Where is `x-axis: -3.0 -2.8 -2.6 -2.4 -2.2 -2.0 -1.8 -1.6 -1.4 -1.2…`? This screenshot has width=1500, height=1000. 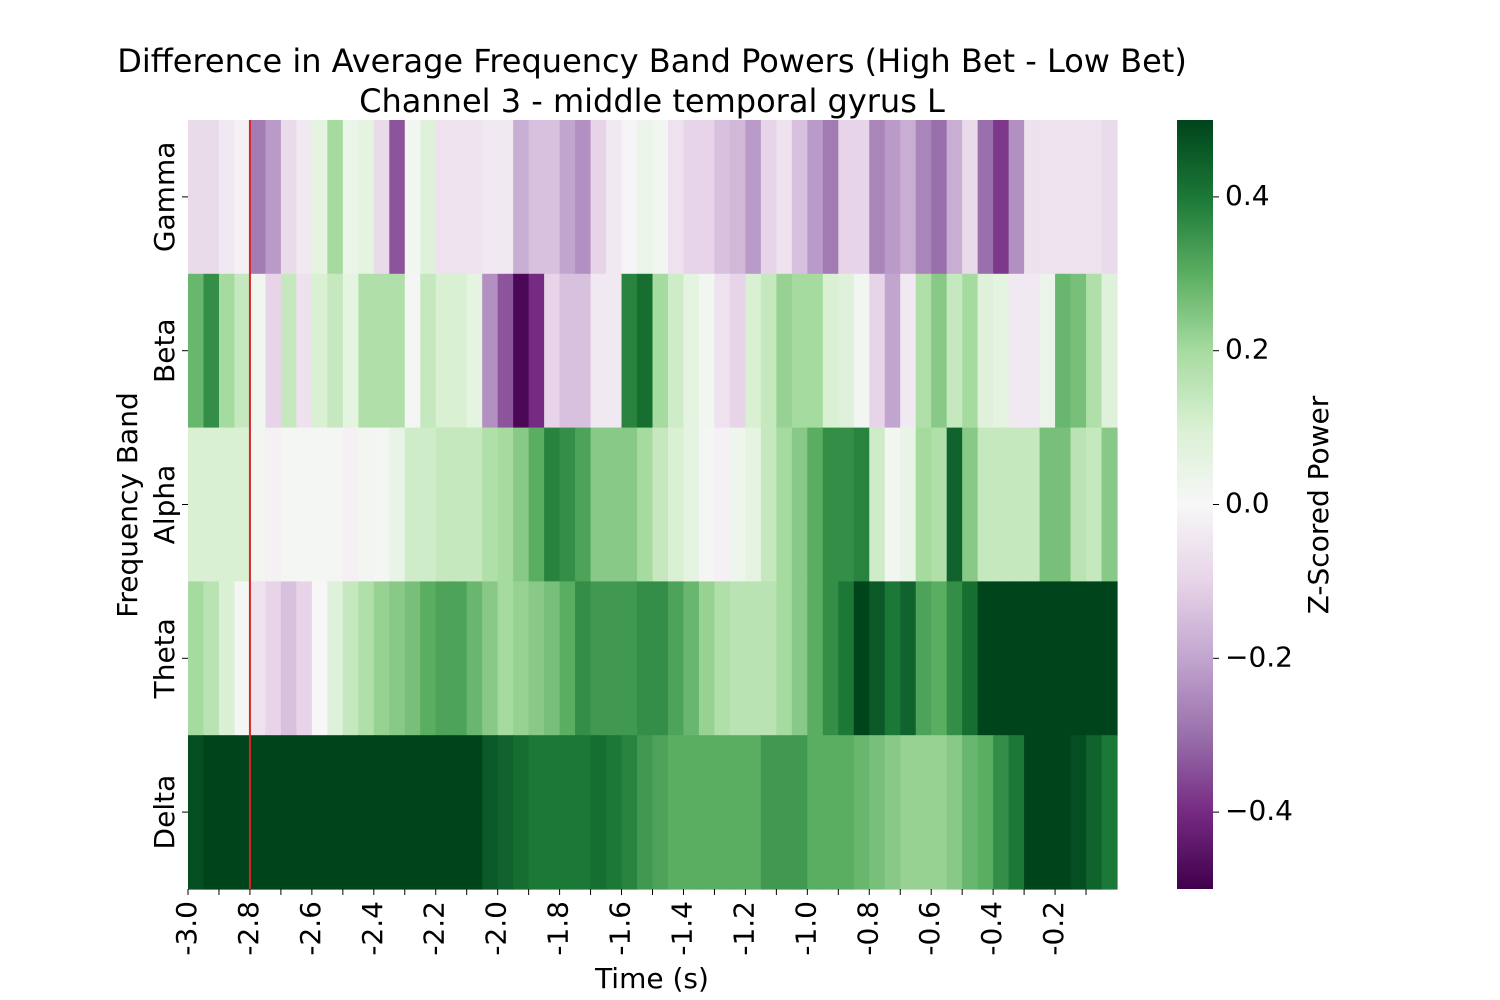 x-axis: -3.0 -2.8 -2.6 -2.4 -2.2 -2.0 -1.8 -1.6 -1.4 -1.2… is located at coordinates (628, 922).